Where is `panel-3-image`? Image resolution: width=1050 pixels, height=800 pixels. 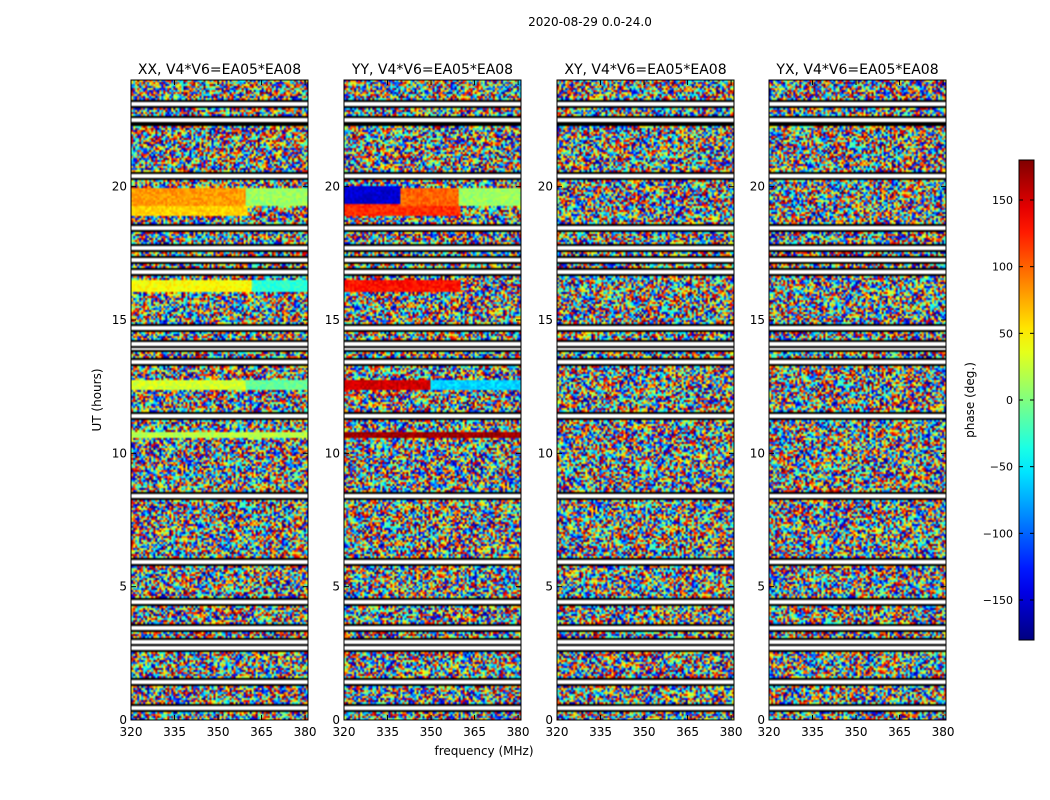
panel-3-image is located at coordinates (645, 400).